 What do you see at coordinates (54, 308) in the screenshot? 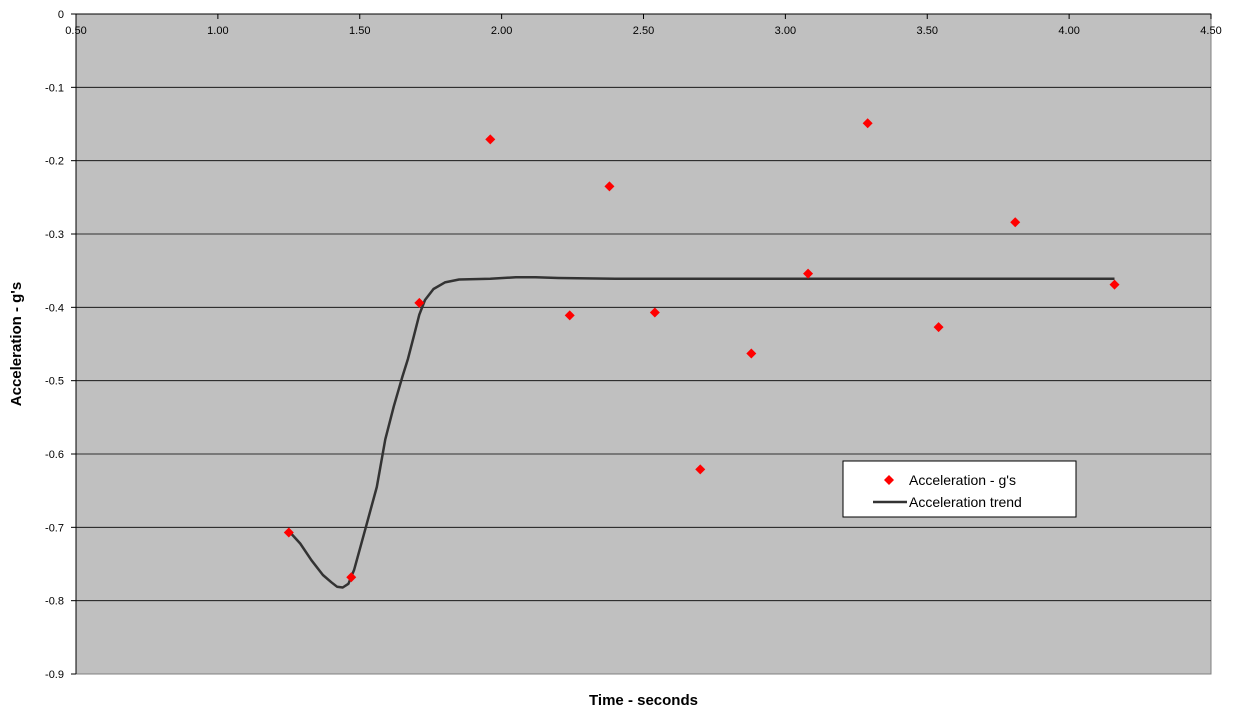
I see `y-tick-label: -0.4` at bounding box center [54, 308].